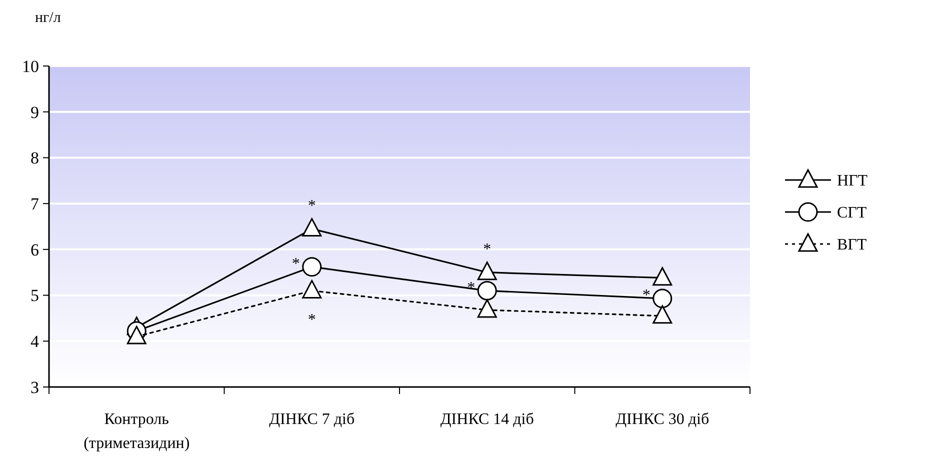 This screenshot has height=472, width=935. What do you see at coordinates (137, 431) in the screenshot?
I see `x-tick-label: Контроль (триметазидин)` at bounding box center [137, 431].